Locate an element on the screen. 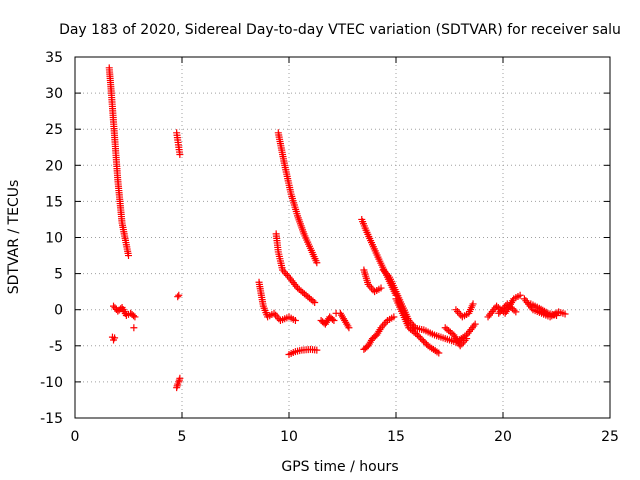  y-tick-label: 20 is located at coordinates (54, 166).